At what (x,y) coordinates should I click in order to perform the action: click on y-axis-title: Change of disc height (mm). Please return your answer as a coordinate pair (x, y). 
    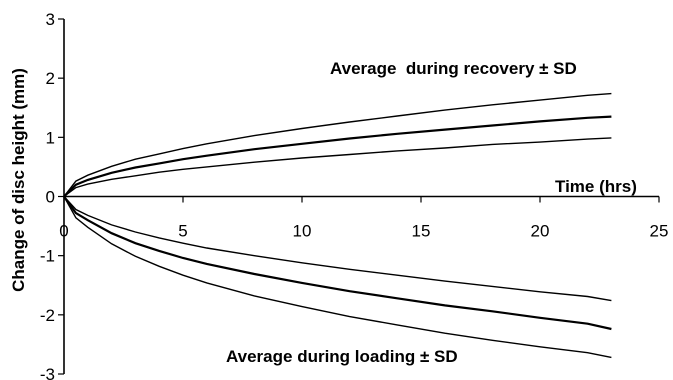
    Looking at the image, I should click on (18, 180).